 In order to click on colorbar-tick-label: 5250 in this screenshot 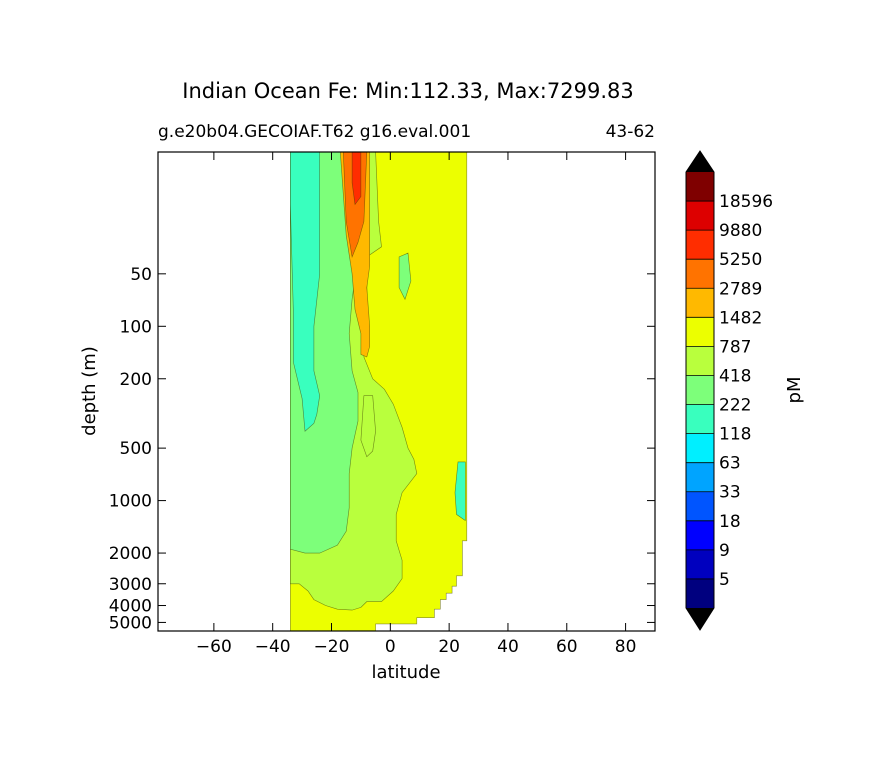, I will do `click(740, 260)`.